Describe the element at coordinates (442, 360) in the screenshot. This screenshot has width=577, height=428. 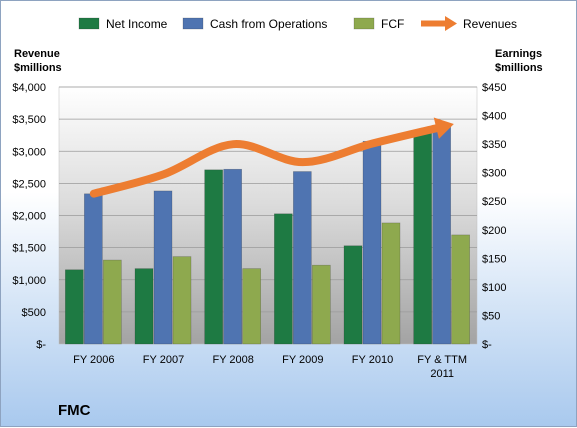
I see `category-label: FY & TTM` at that location.